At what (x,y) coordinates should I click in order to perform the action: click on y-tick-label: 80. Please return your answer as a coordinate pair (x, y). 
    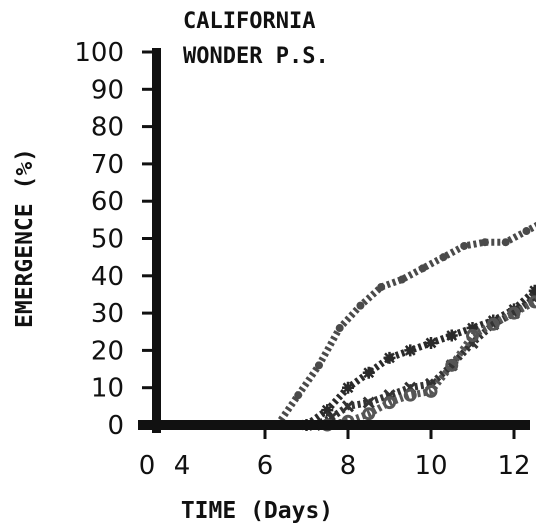
    Looking at the image, I should click on (107, 128).